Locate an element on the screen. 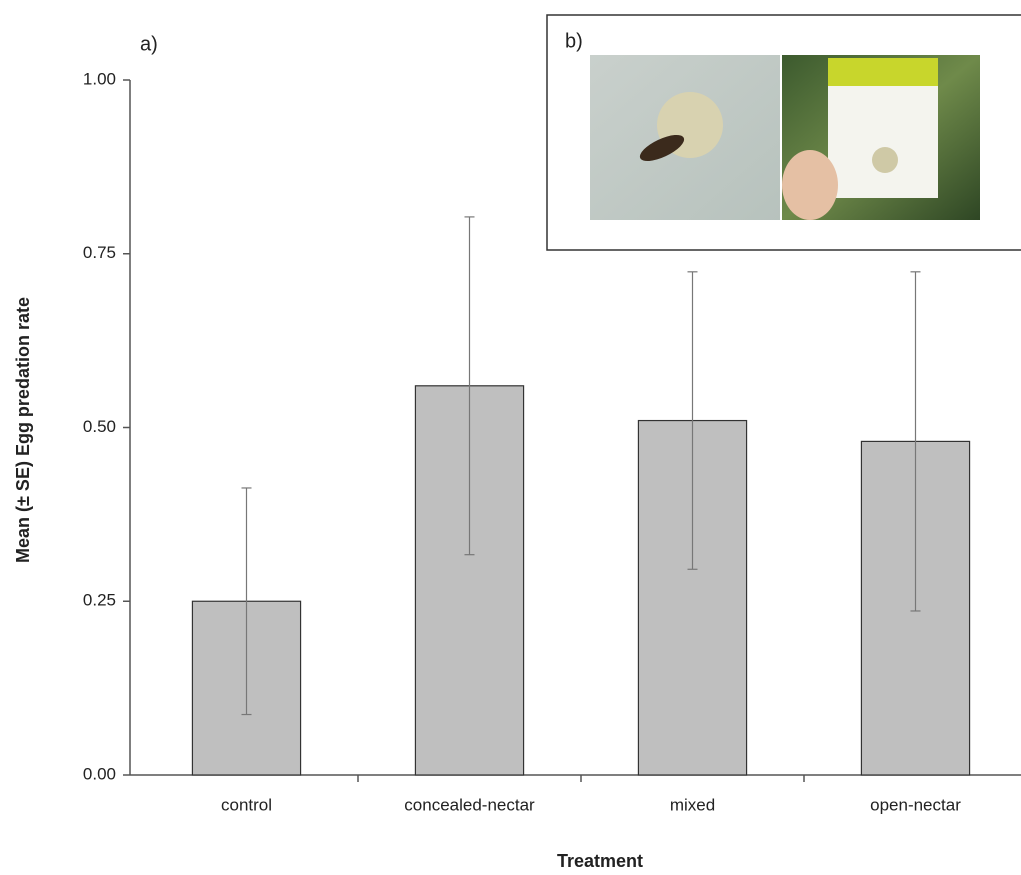  x-tick-label: mixed is located at coordinates (692, 804).